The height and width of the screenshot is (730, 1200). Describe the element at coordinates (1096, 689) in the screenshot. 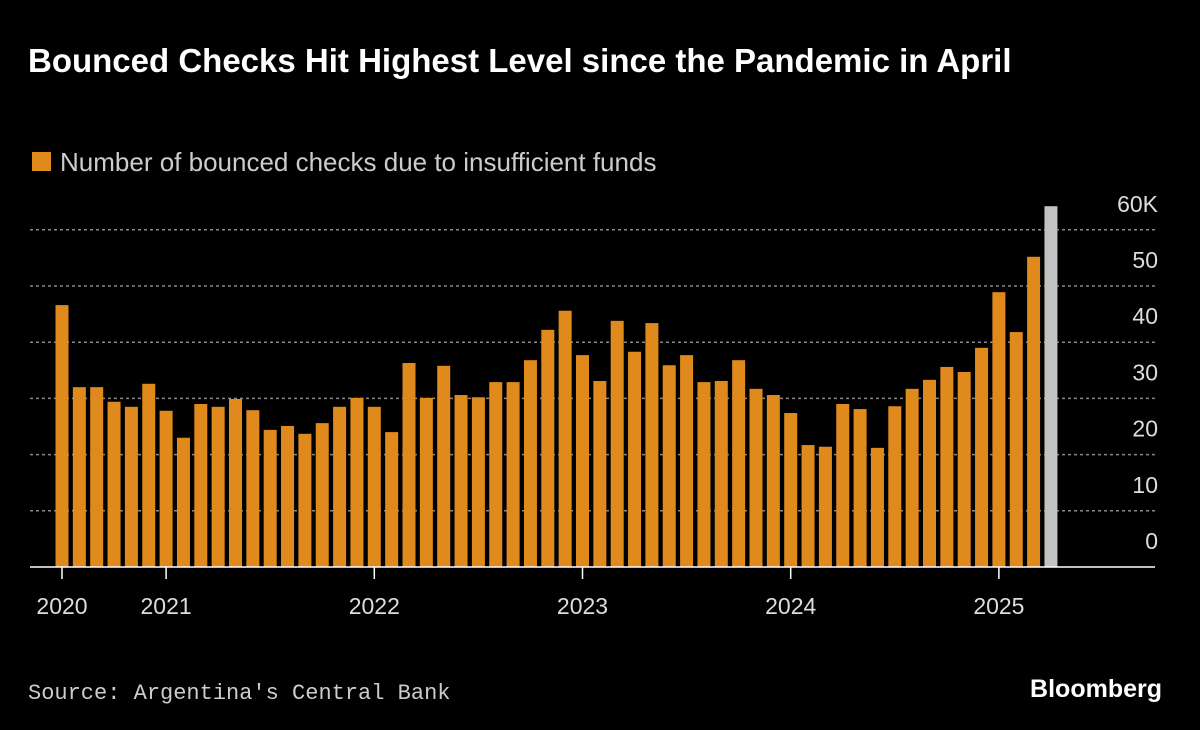

I see `logo: Bloomberg` at that location.